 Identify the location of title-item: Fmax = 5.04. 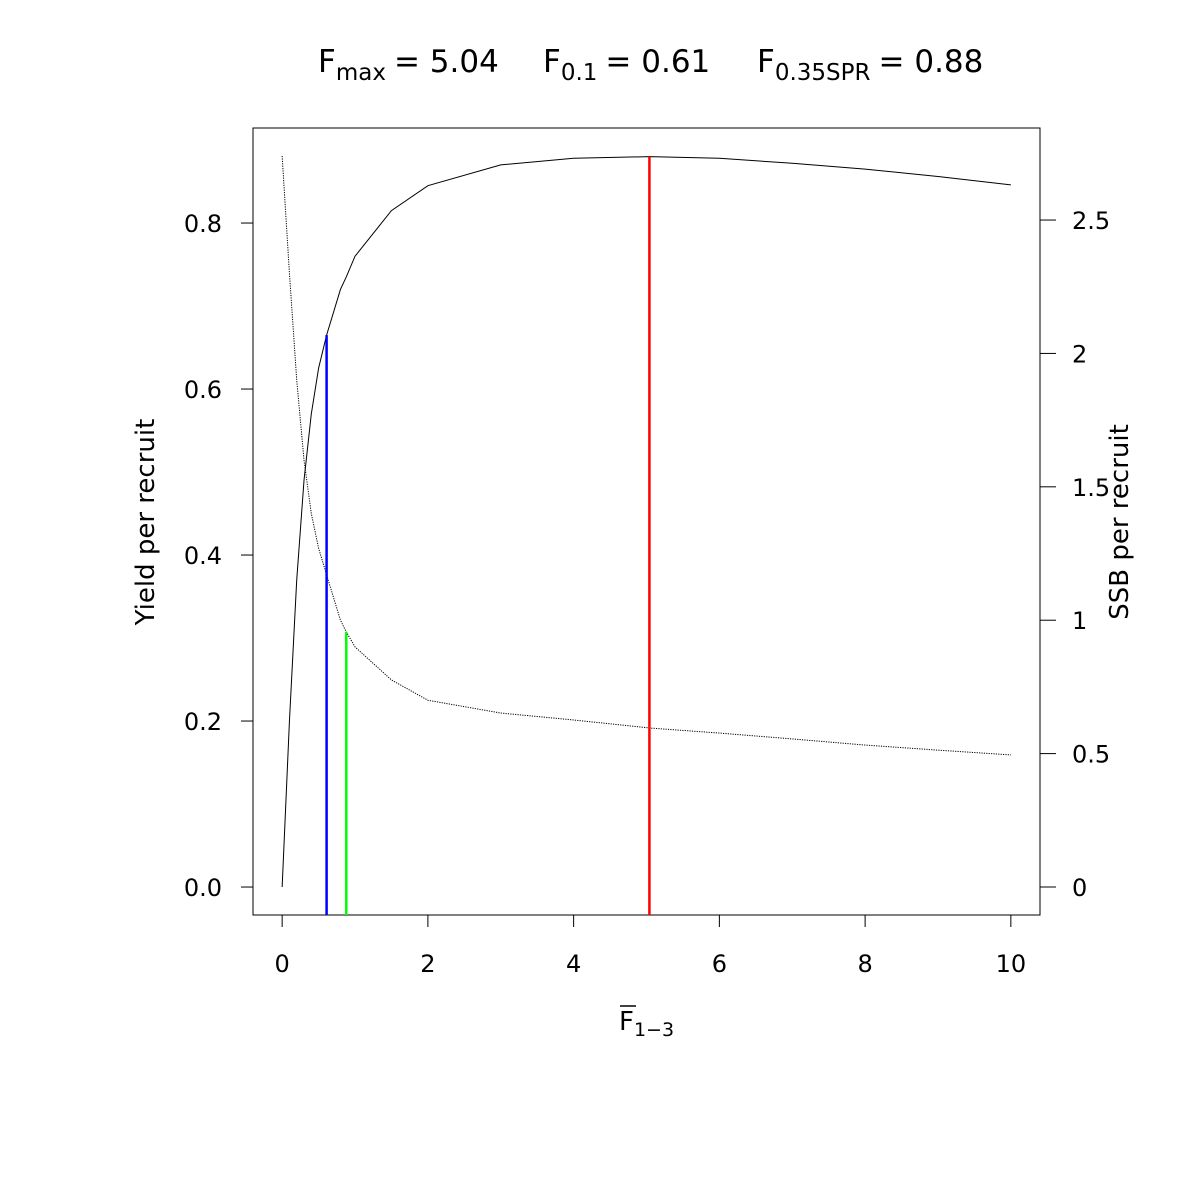
(408, 65).